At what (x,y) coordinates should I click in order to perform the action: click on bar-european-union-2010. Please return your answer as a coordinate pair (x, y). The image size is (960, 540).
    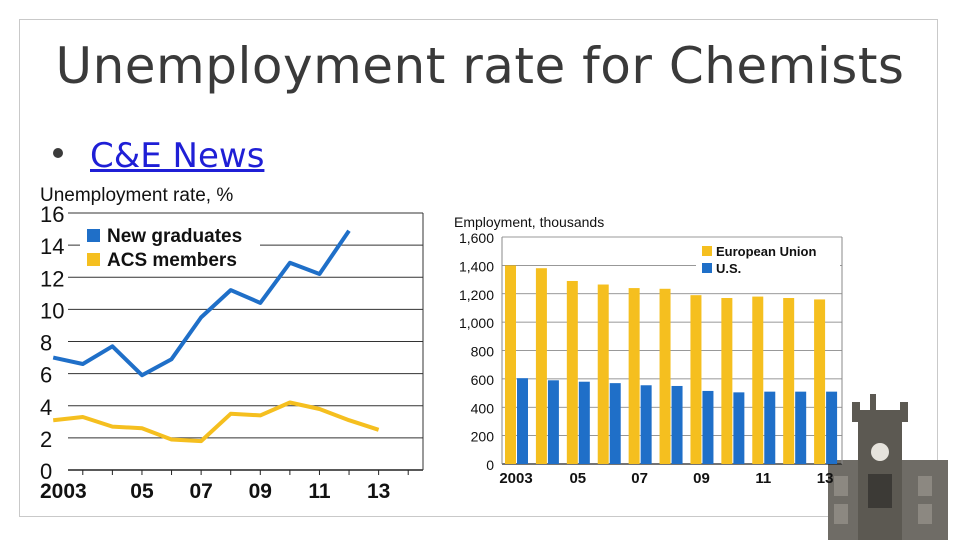
    Looking at the image, I should click on (727, 381).